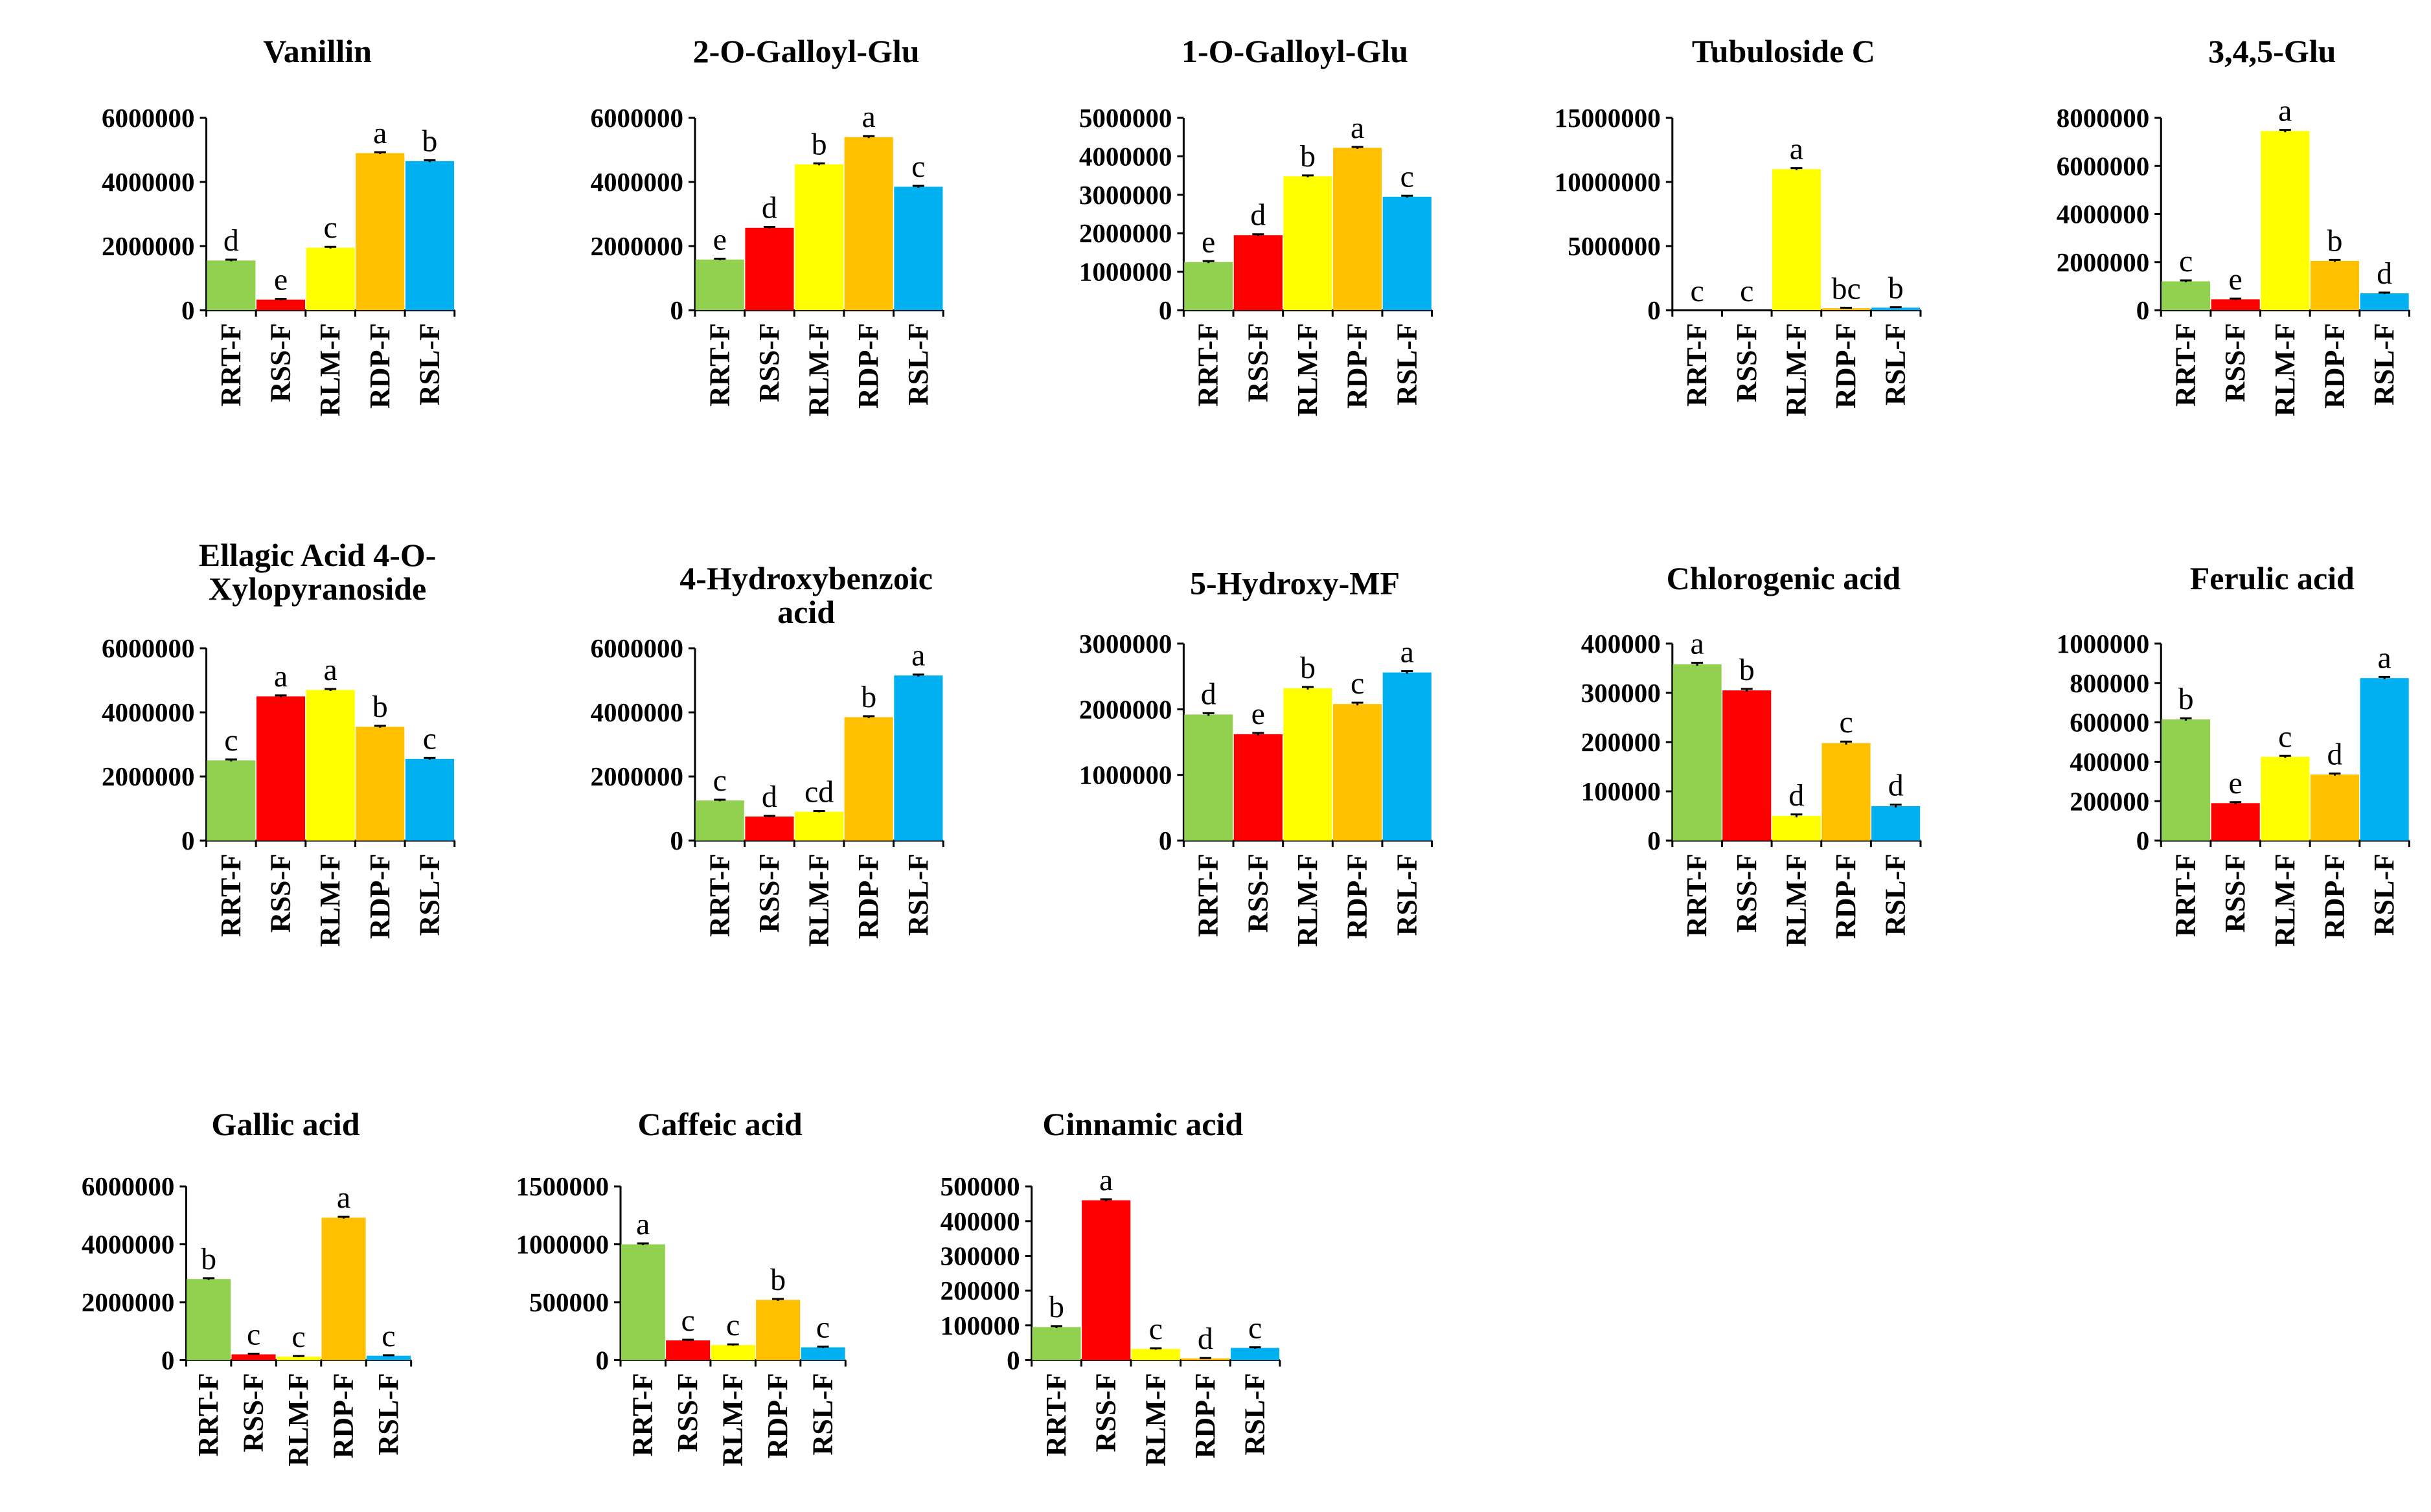 The width and height of the screenshot is (2431, 1512). Describe the element at coordinates (1142, 1124) in the screenshot. I see `chart-title: Cinnamic acid` at that location.